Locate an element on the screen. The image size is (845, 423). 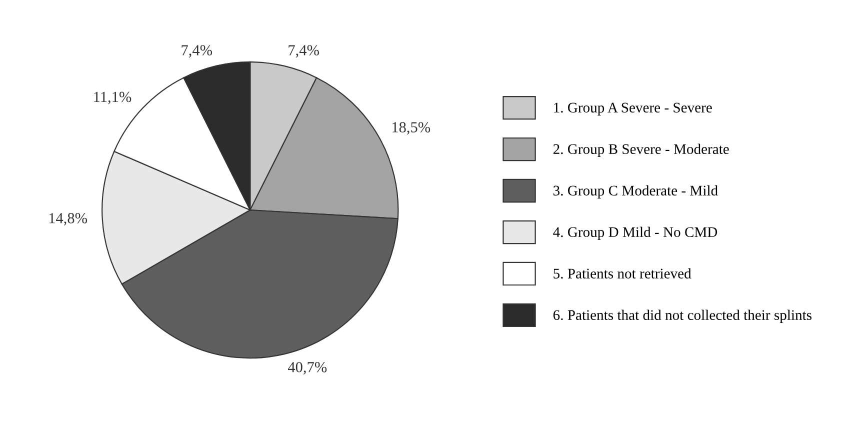
legend-label: 5. Patients not retrieved is located at coordinates (623, 273).